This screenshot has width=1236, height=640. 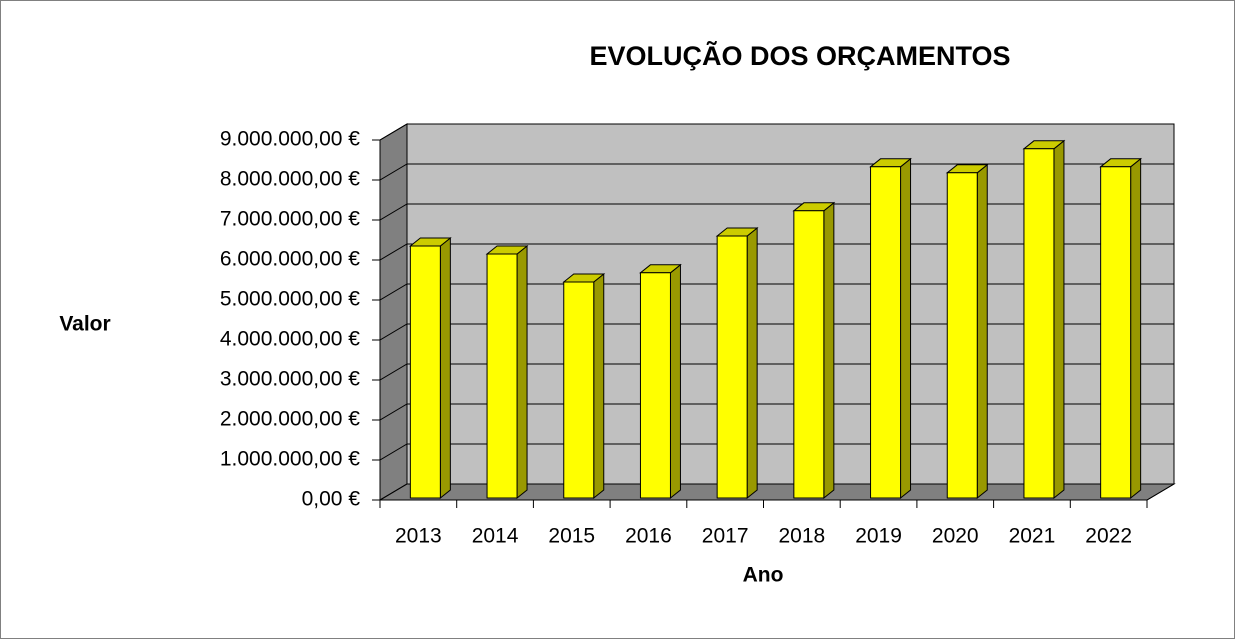 I want to click on y-tick-label: 9.000.000,00 €, so click(x=290, y=139).